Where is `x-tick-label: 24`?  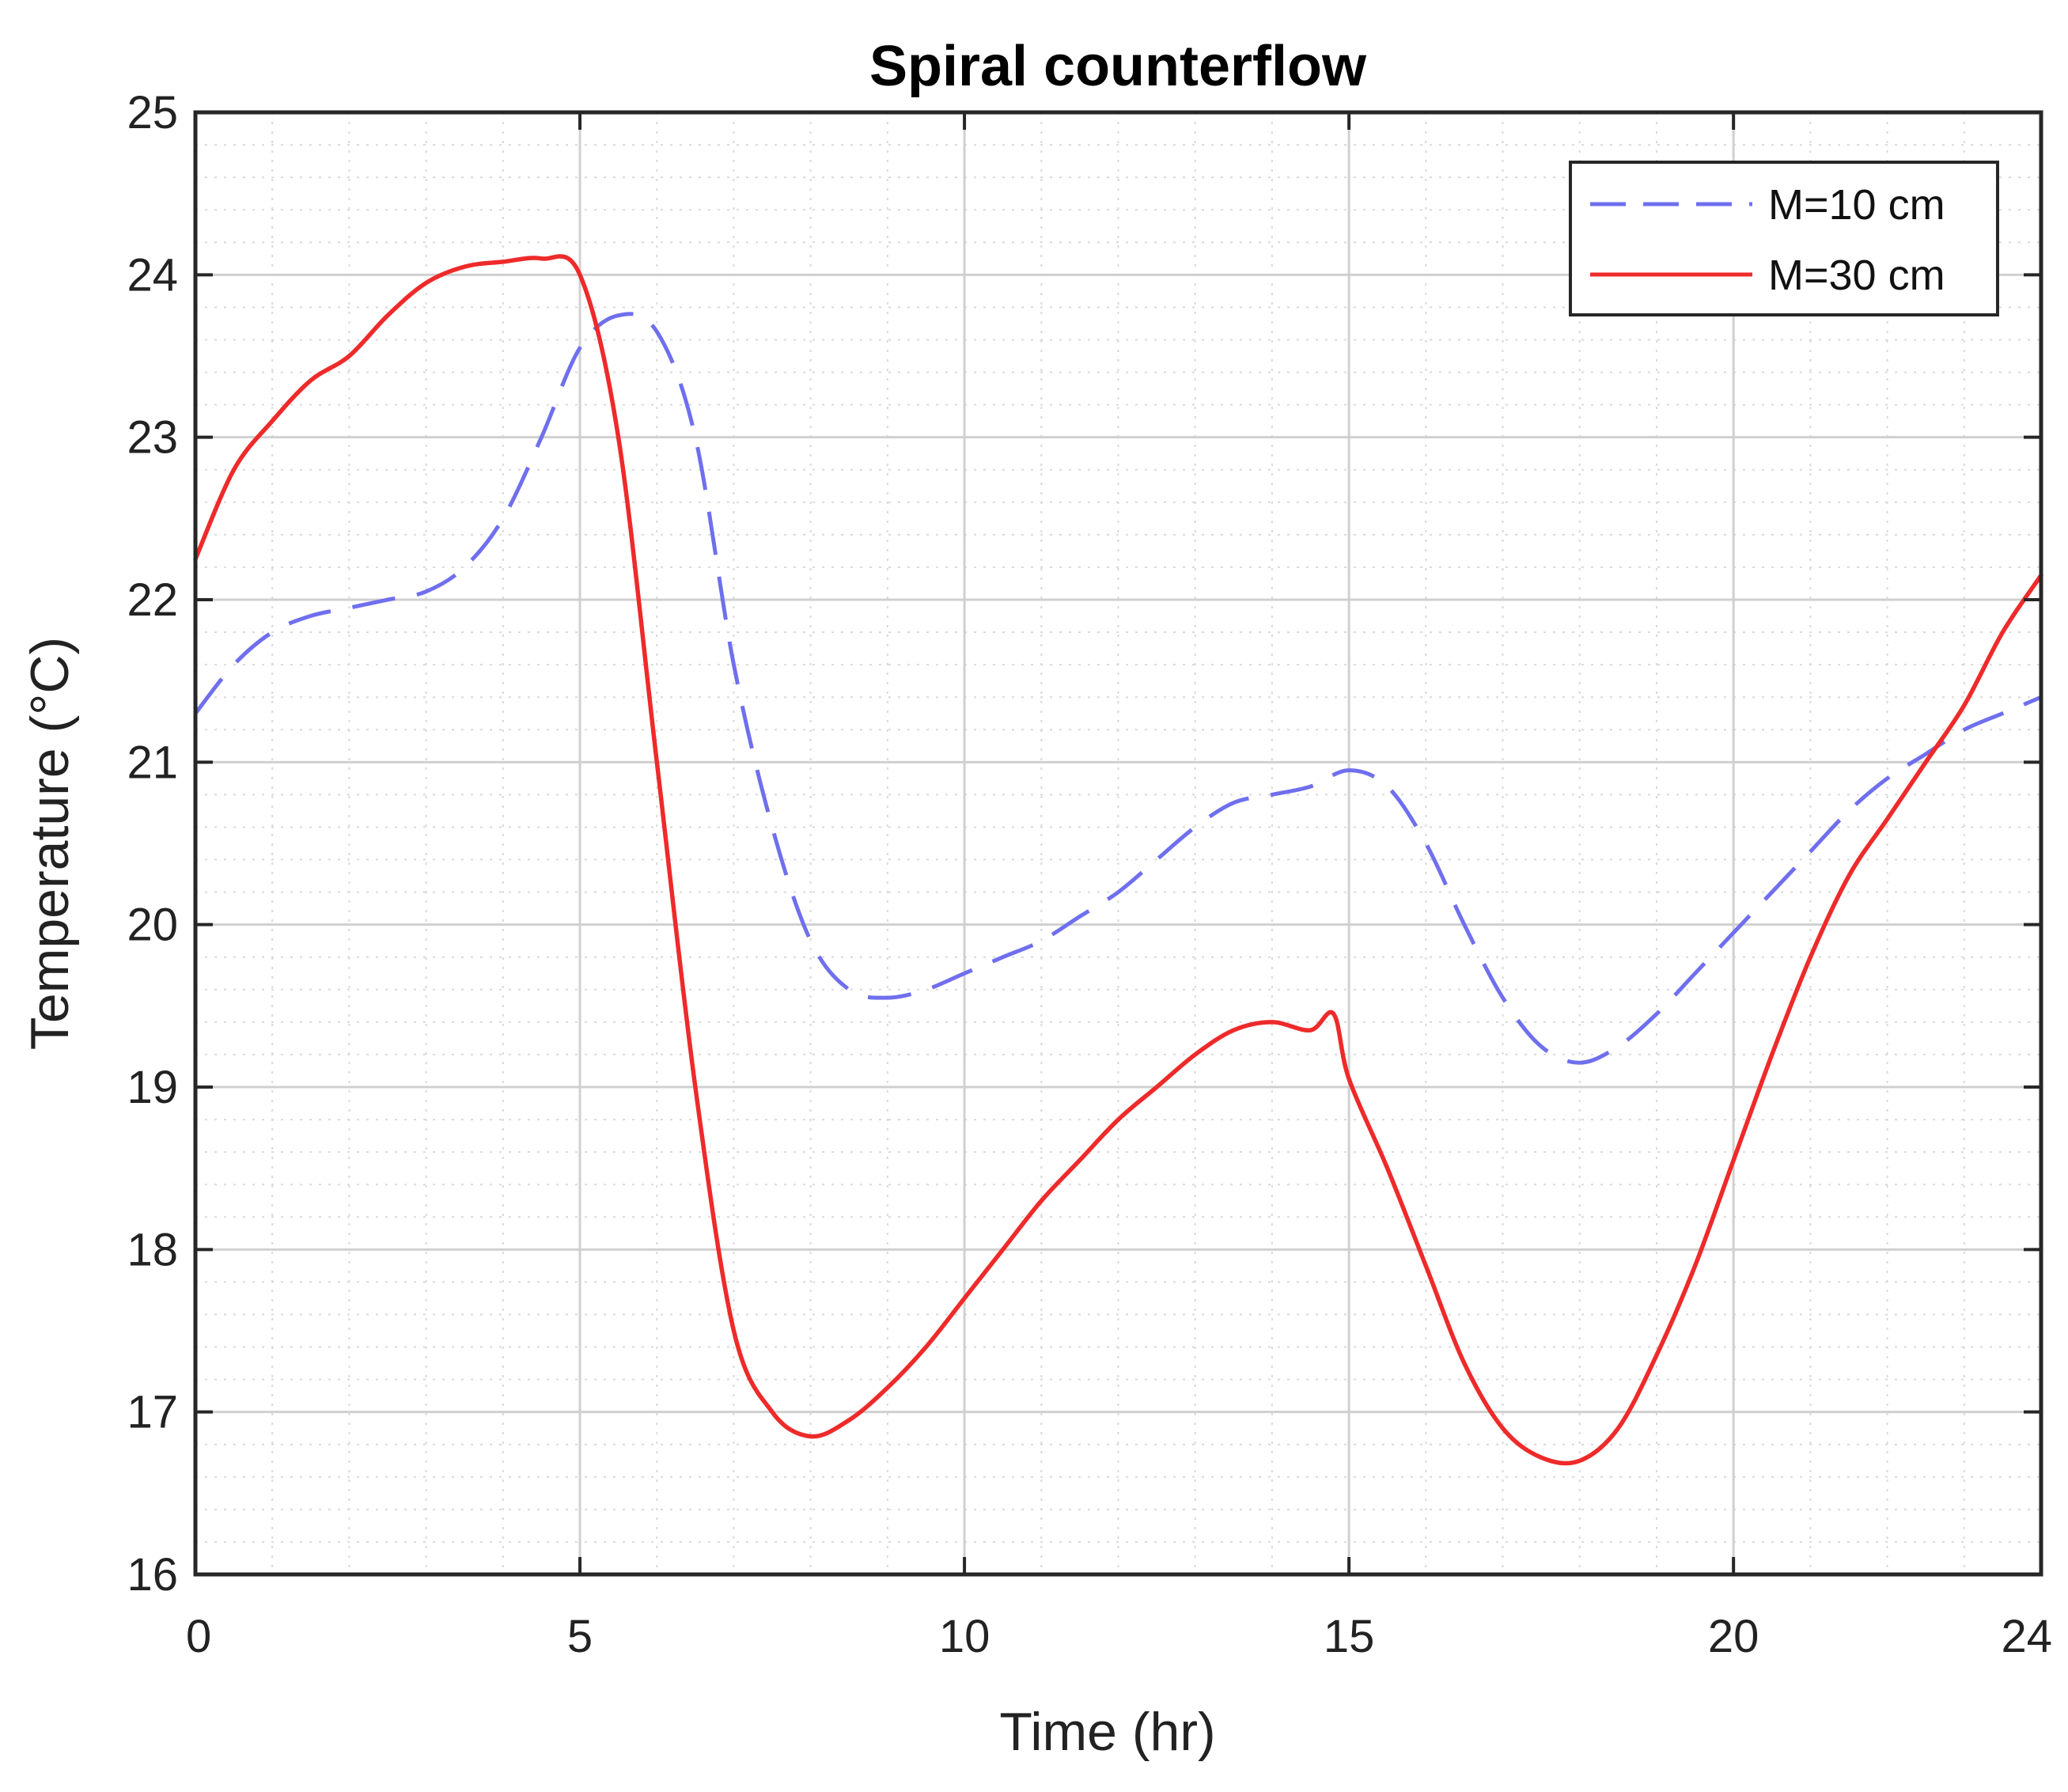
x-tick-label: 24 is located at coordinates (2026, 1636).